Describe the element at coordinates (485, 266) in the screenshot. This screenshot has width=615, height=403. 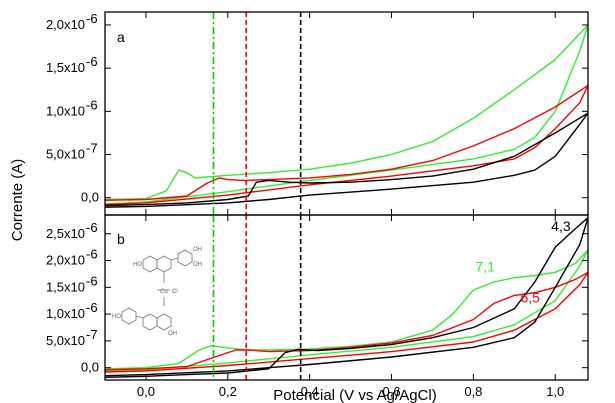
I see `series-label-1: 7,1` at that location.